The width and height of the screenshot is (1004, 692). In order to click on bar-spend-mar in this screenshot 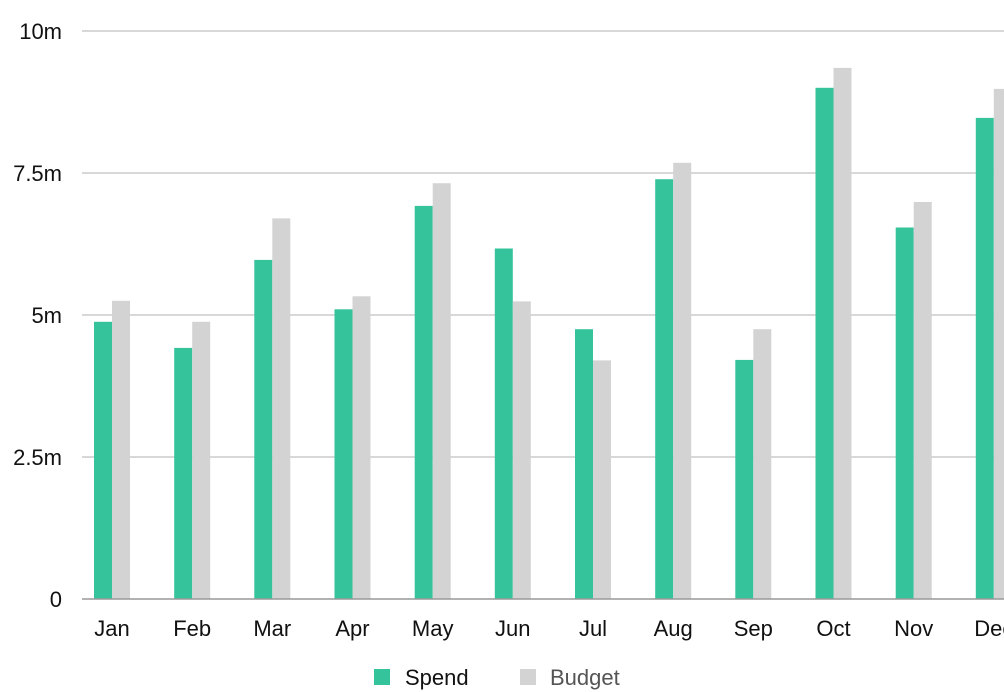, I will do `click(263, 429)`.